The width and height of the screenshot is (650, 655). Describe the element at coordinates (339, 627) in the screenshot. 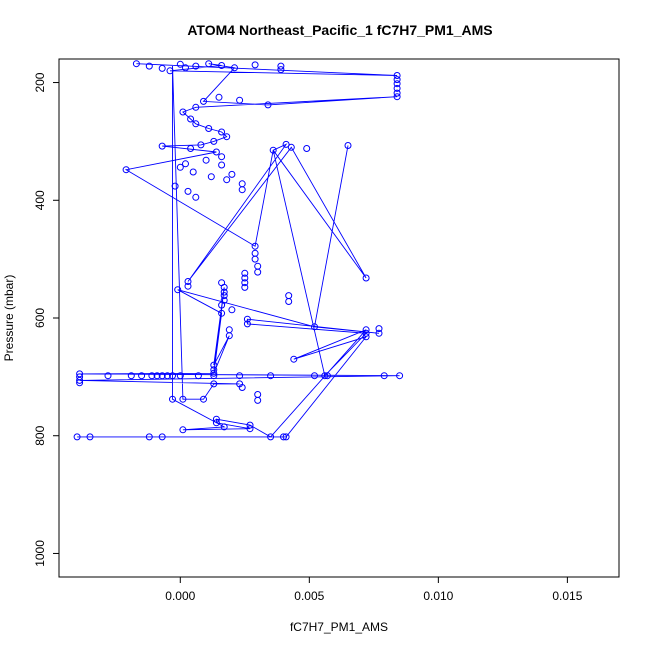

I see `x-axis-label: fC7H7_PM1_AMS` at that location.